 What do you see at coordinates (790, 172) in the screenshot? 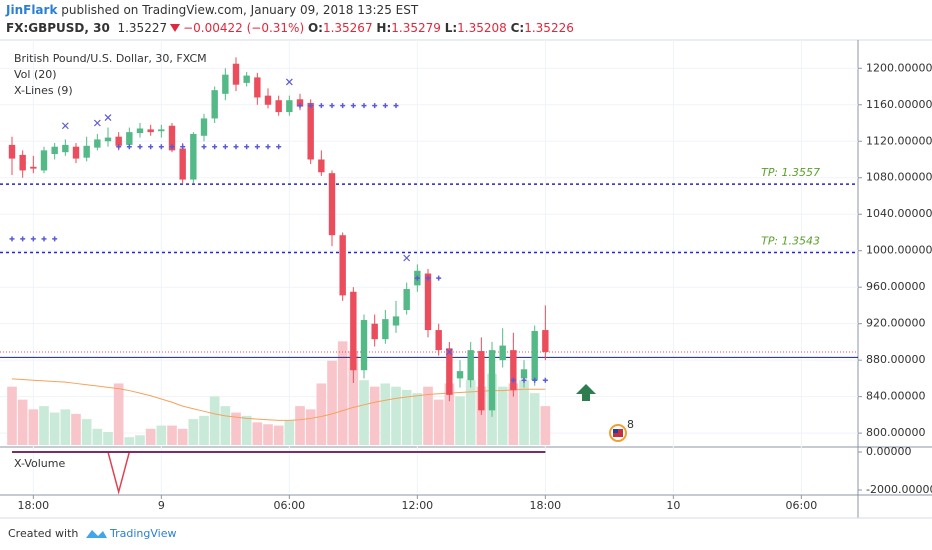
I see `tp-label: TP: 1.3557` at bounding box center [790, 172].